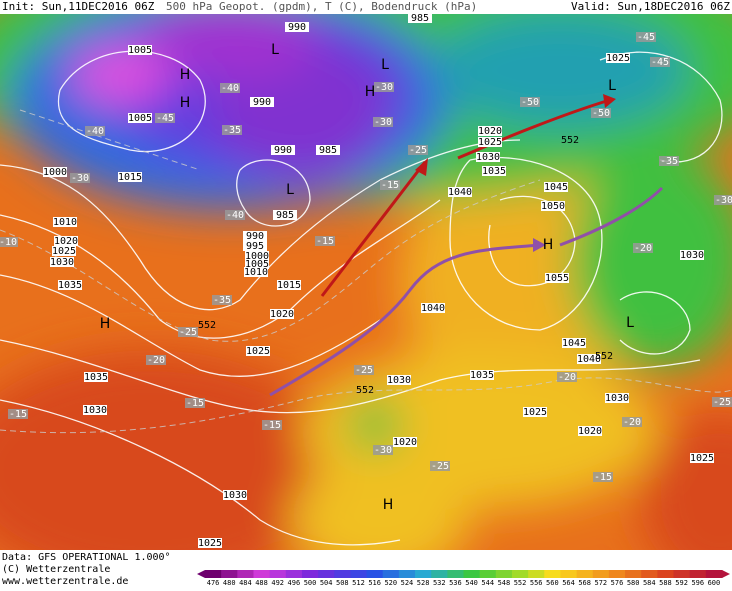 This screenshot has height=591, width=732. What do you see at coordinates (65, 222) in the screenshot?
I see `pressure-label: 1010` at bounding box center [65, 222].